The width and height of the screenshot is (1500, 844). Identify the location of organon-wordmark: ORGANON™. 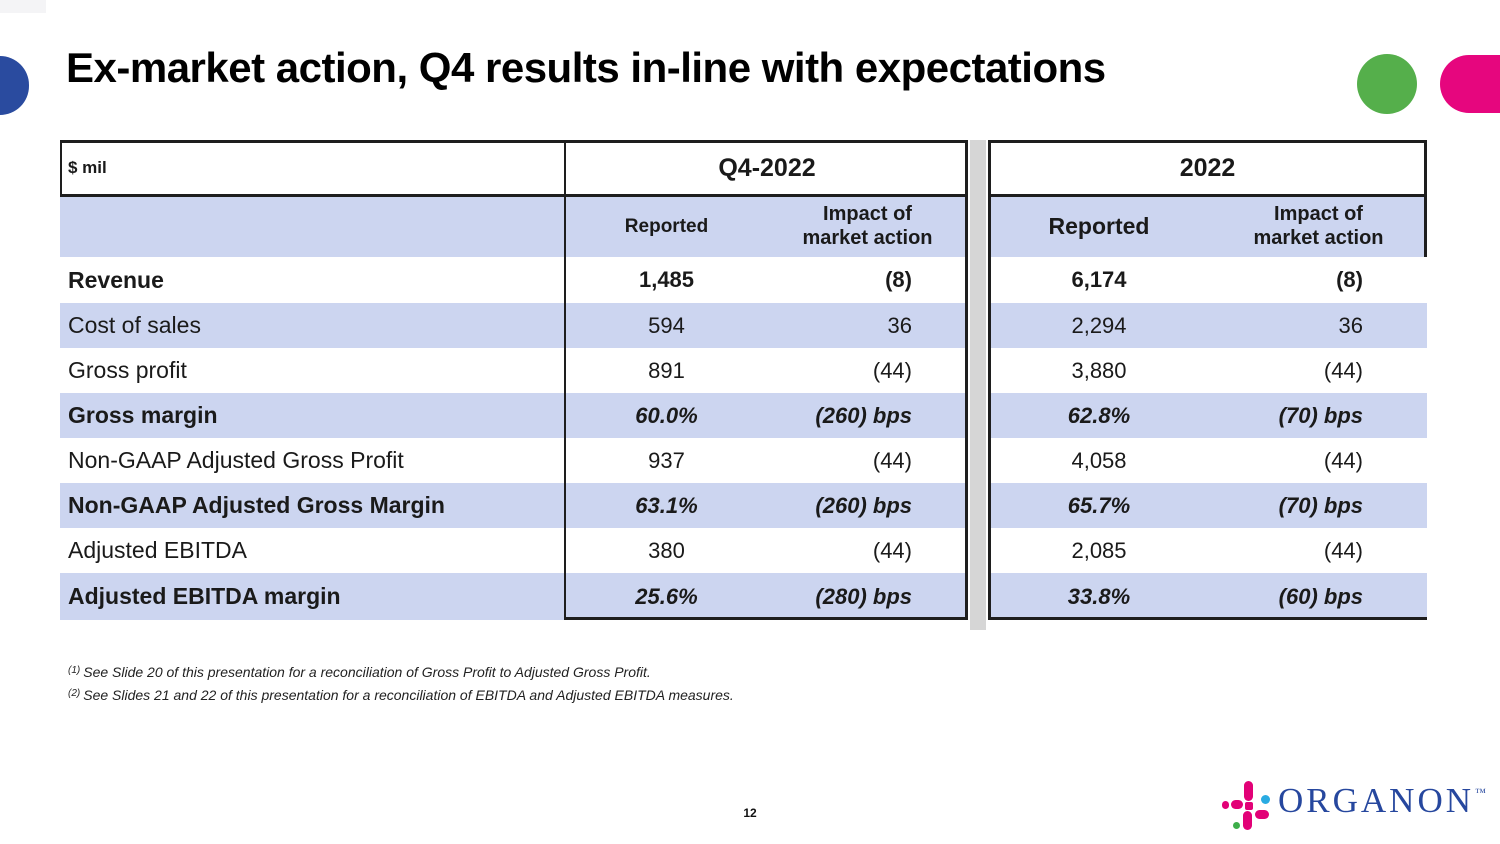
(1382, 805).